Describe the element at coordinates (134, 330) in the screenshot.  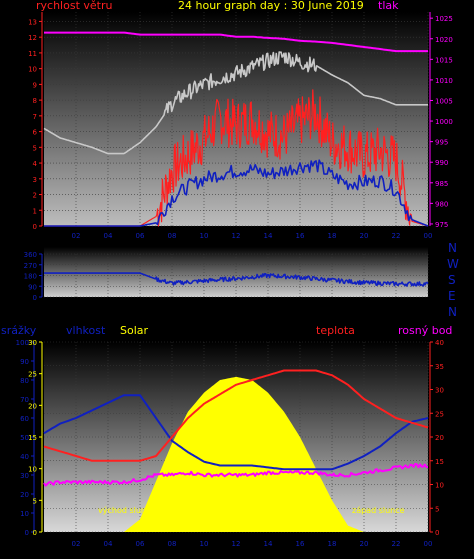
I see `solar-label: Solar` at that location.